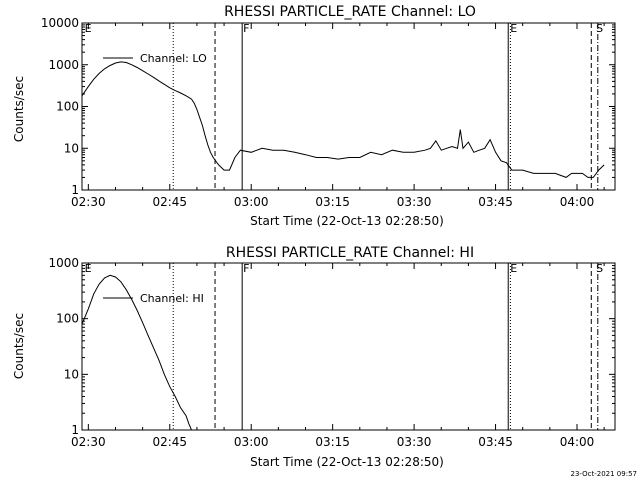  Describe the element at coordinates (71, 148) in the screenshot. I see `lo-y-tick-label: 10` at that location.